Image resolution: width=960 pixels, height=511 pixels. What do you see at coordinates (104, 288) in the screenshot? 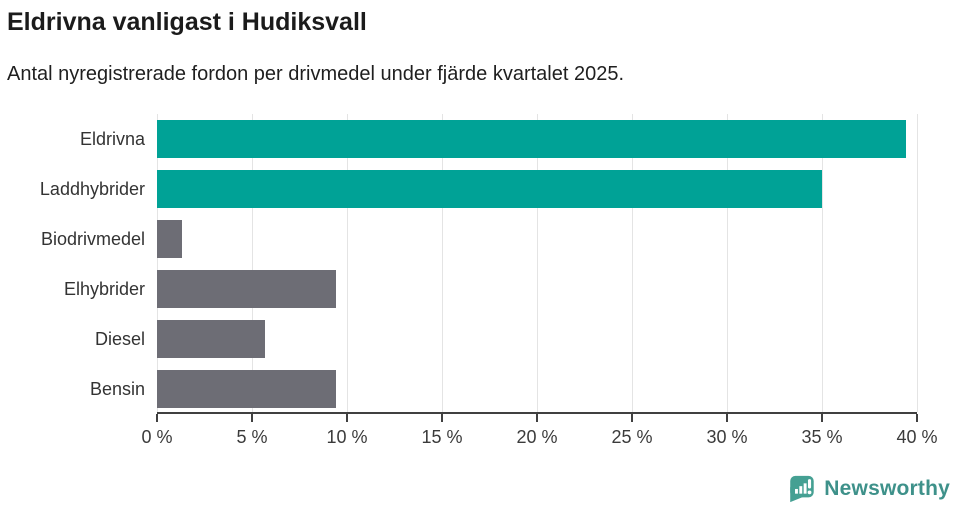
I see `category-label: Elhybrider` at bounding box center [104, 288].